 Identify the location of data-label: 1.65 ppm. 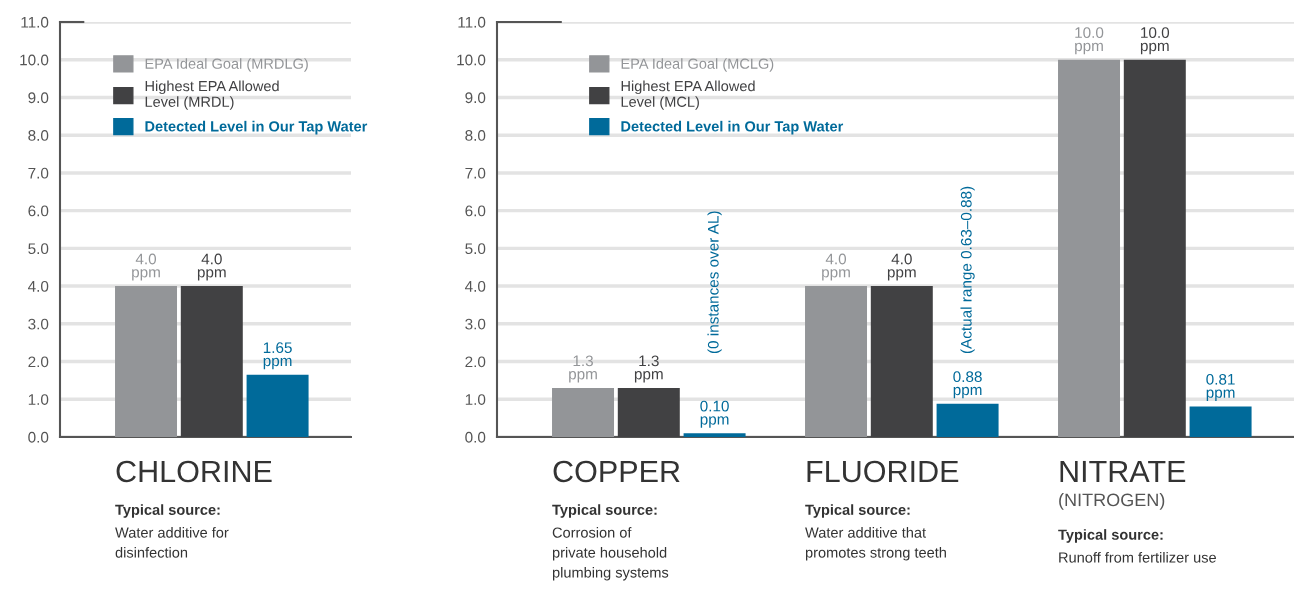
(277, 356).